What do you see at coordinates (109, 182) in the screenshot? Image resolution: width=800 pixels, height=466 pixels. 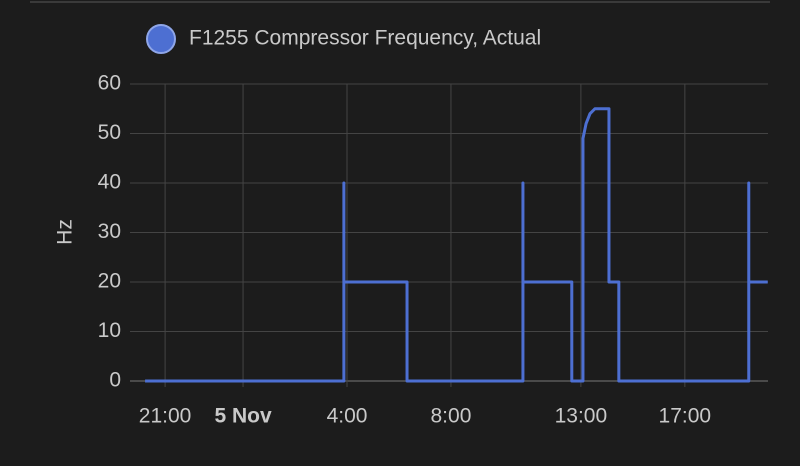 I see `y-tick-label: 40` at bounding box center [109, 182].